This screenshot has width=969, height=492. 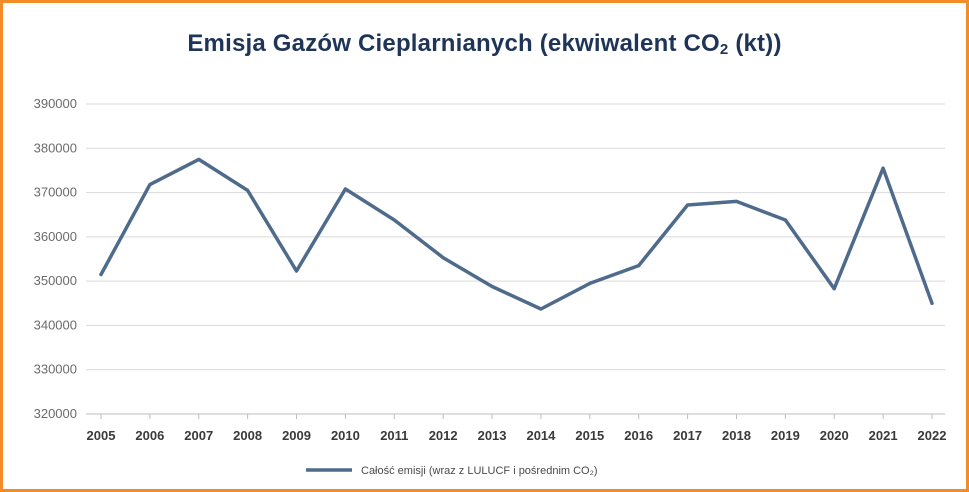 What do you see at coordinates (687, 435) in the screenshot?
I see `x-tick-label: 2017` at bounding box center [687, 435].